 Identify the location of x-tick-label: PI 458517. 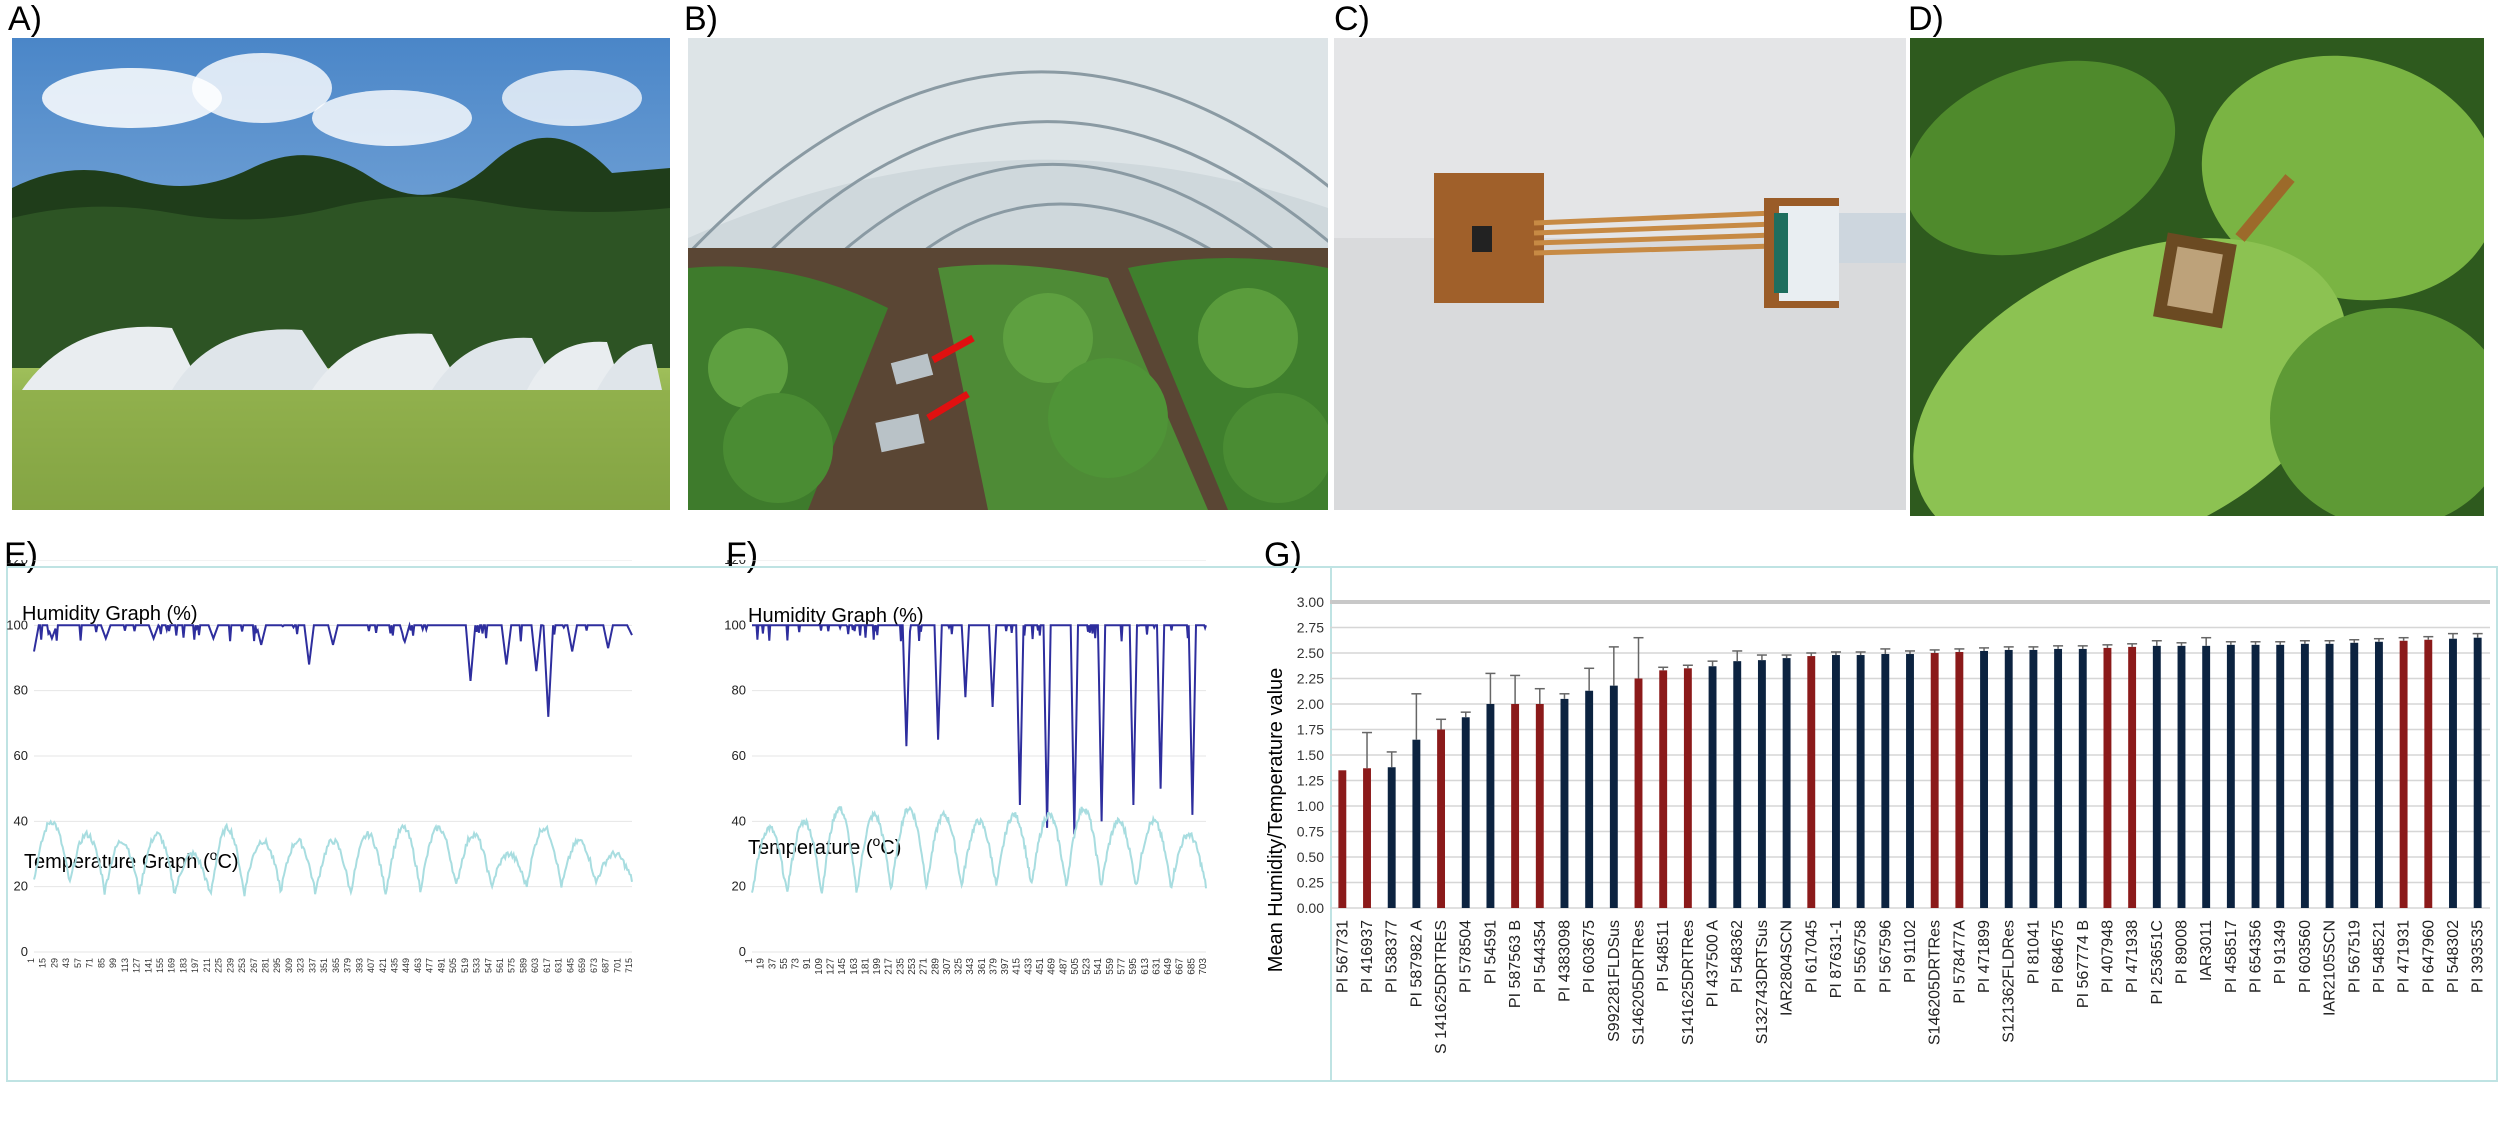
(2231, 956).